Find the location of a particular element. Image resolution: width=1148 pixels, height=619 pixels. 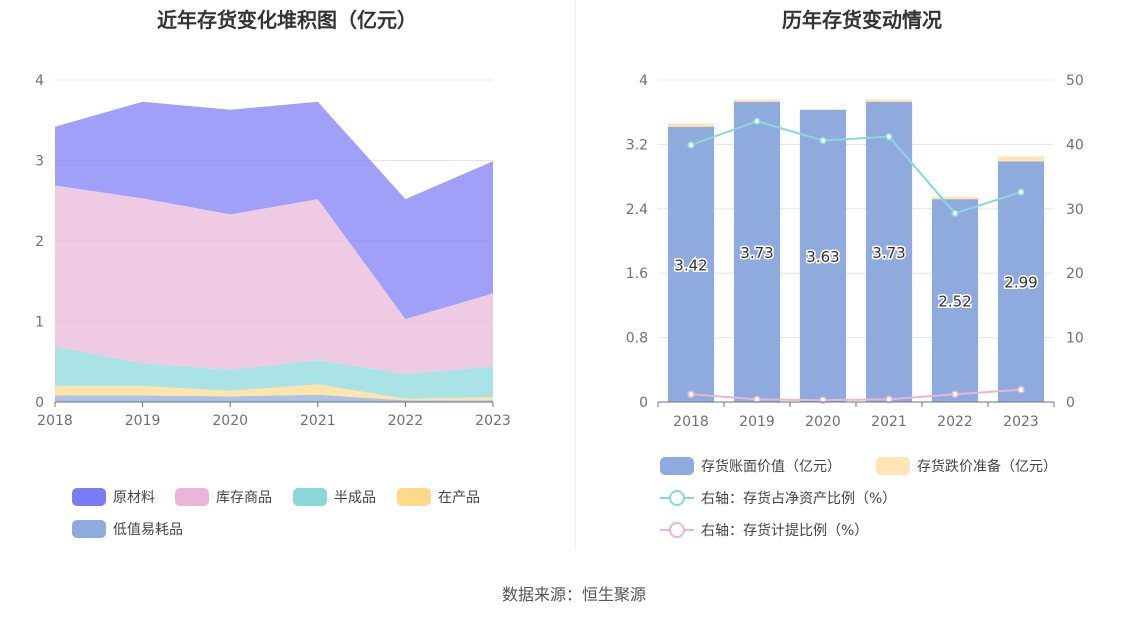

bar-value-label: 3.63 is located at coordinates (822, 257).